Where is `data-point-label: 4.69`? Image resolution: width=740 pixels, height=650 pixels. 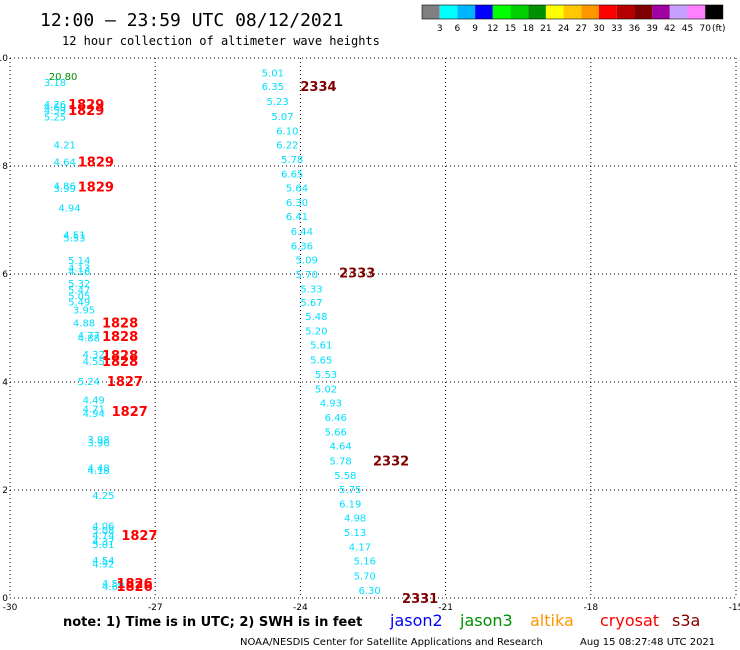 data-point-label: 4.69 is located at coordinates (55, 108).